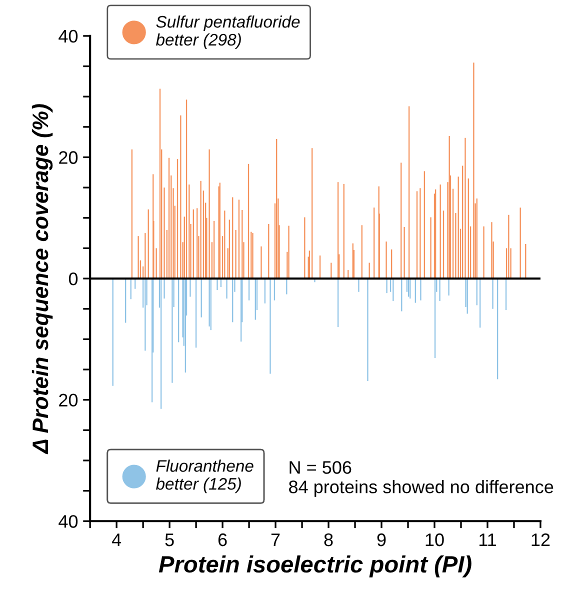 The width and height of the screenshot is (563, 599). Describe the element at coordinates (328, 539) in the screenshot. I see `x-tick-label: 8` at that location.